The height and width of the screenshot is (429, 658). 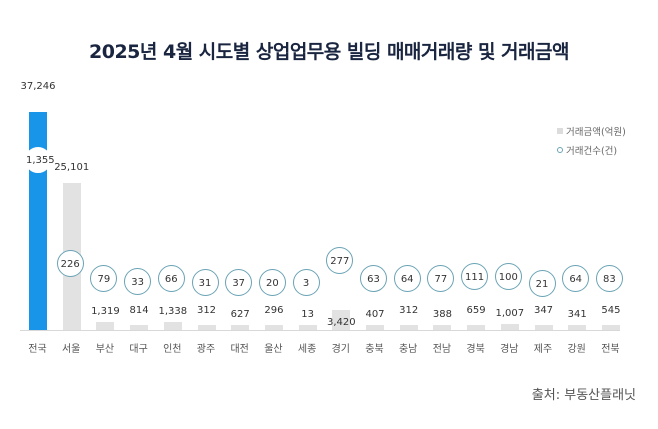 What do you see at coordinates (442, 349) in the screenshot?
I see `category-label: 전남` at bounding box center [442, 349].